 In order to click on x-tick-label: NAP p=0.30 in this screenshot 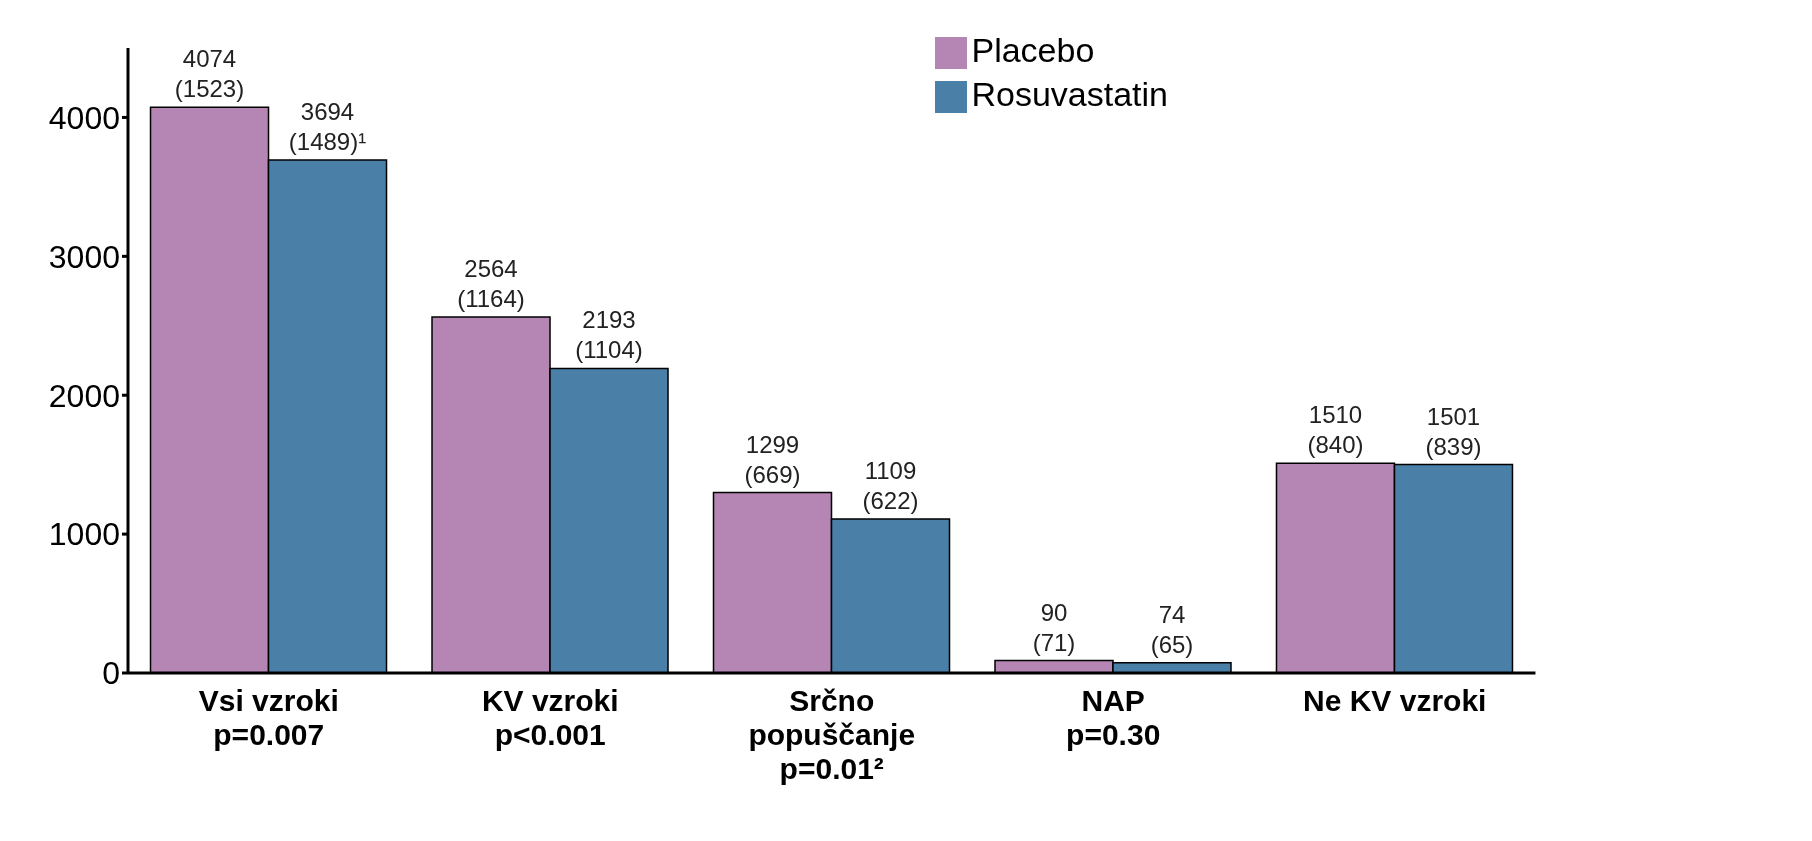, I will do `click(1113, 717)`.